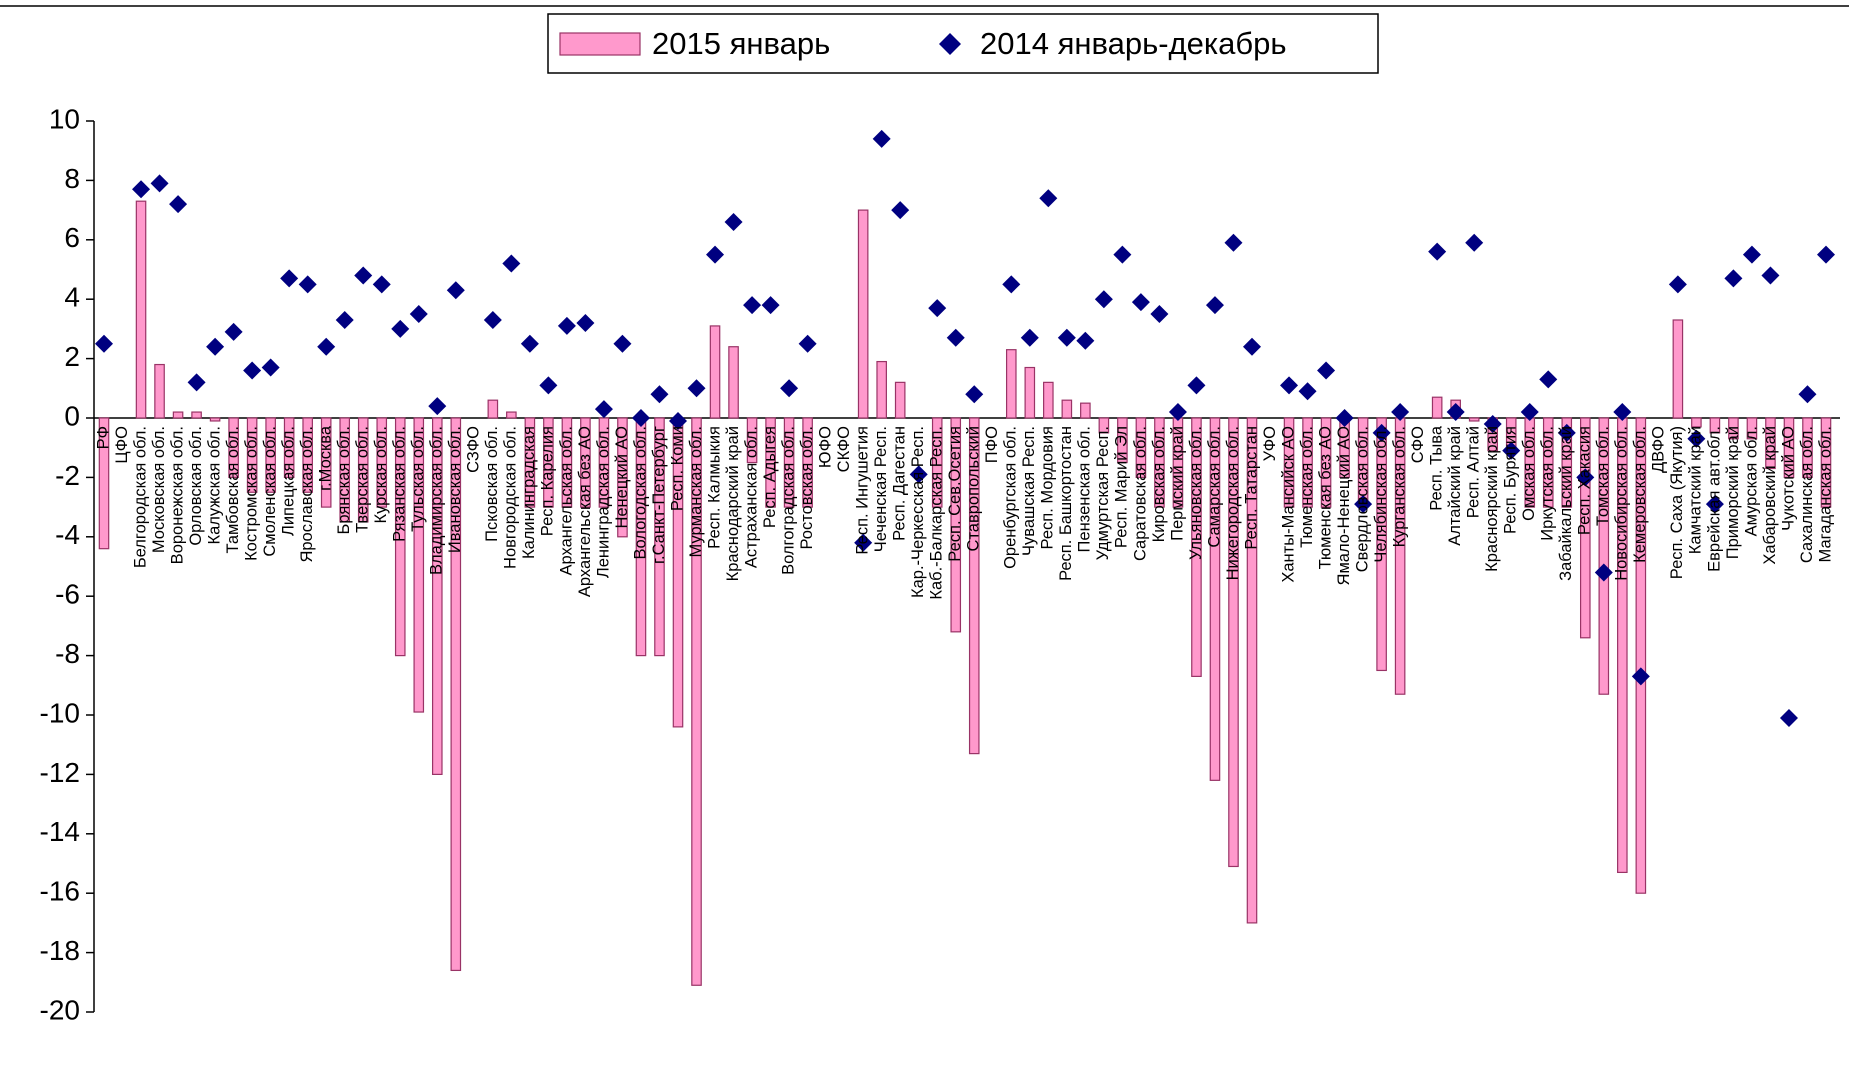 This screenshot has height=1069, width=1849. Describe the element at coordinates (1133, 43) in the screenshot. I see `legend-label: 2014 январь-декабрь` at that location.